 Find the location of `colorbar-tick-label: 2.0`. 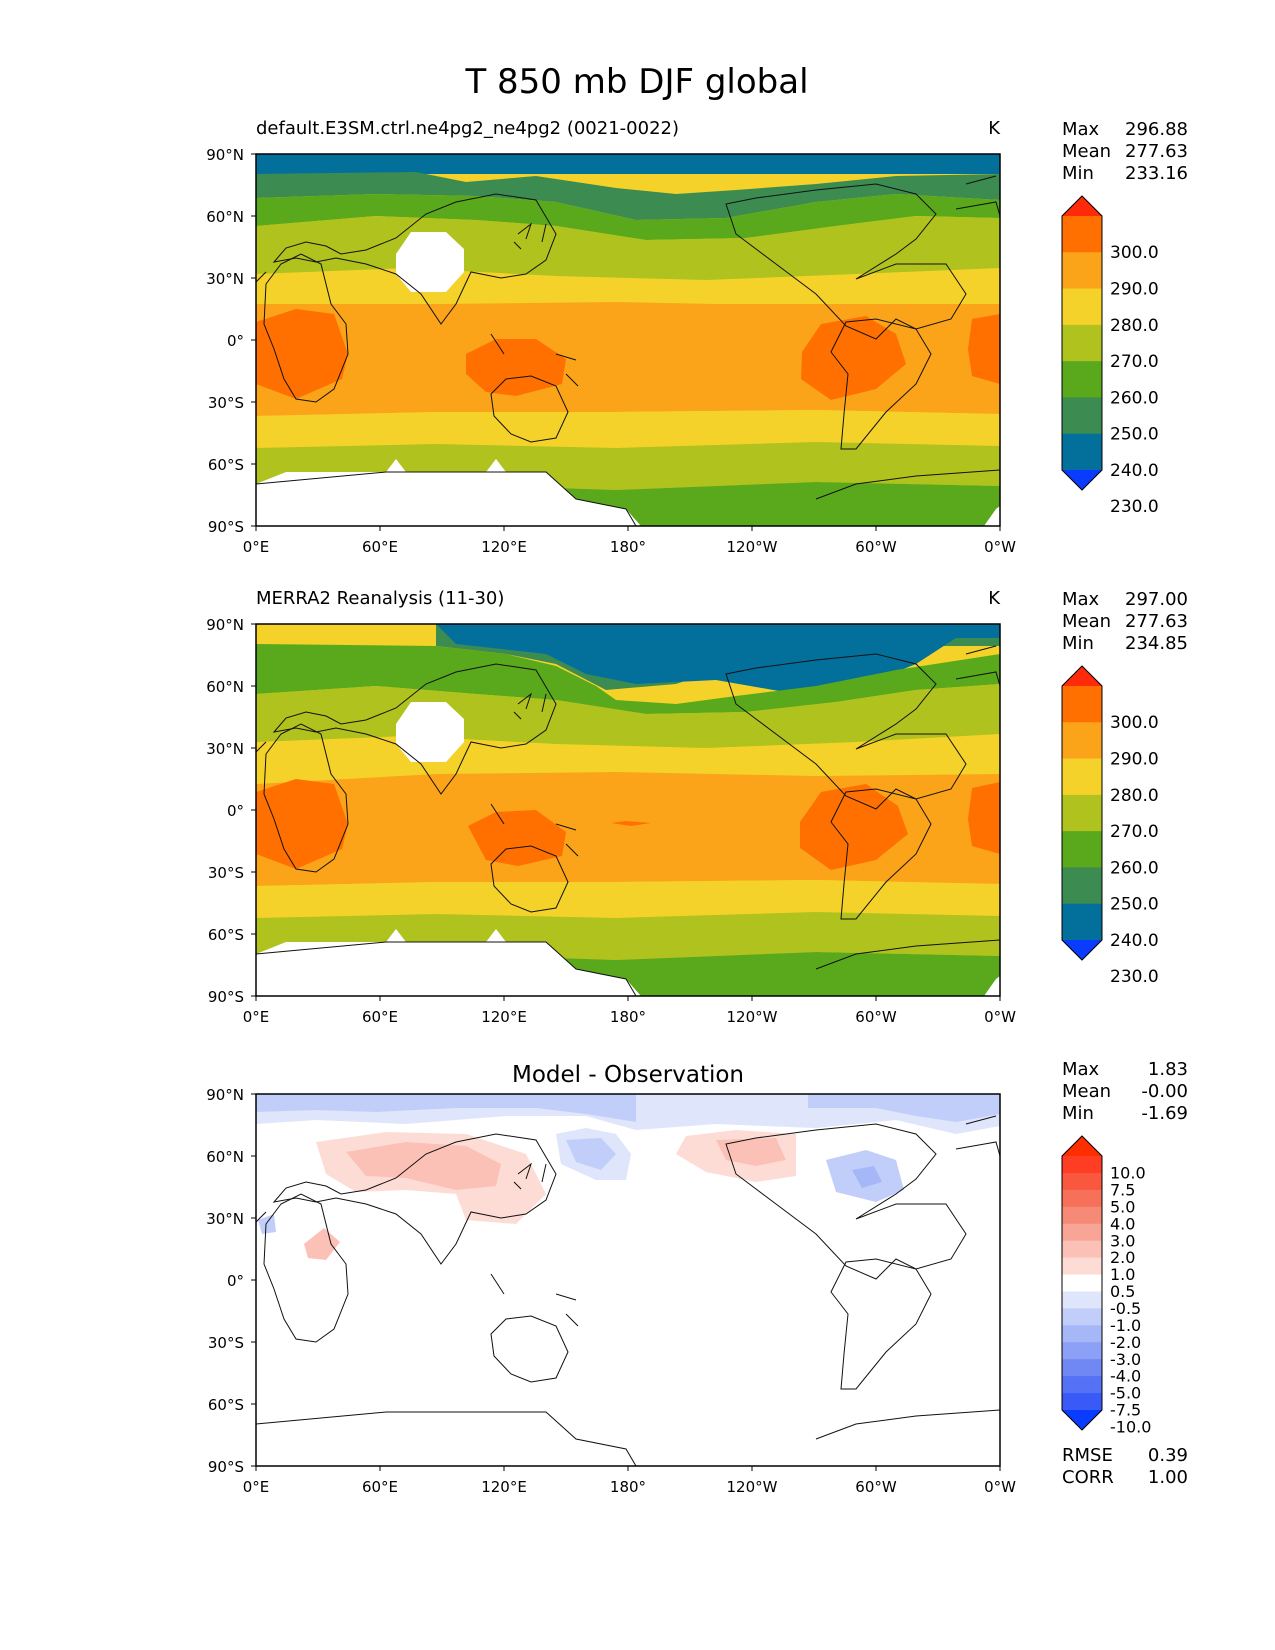

colorbar-tick-label: 2.0 is located at coordinates (1122, 1257).